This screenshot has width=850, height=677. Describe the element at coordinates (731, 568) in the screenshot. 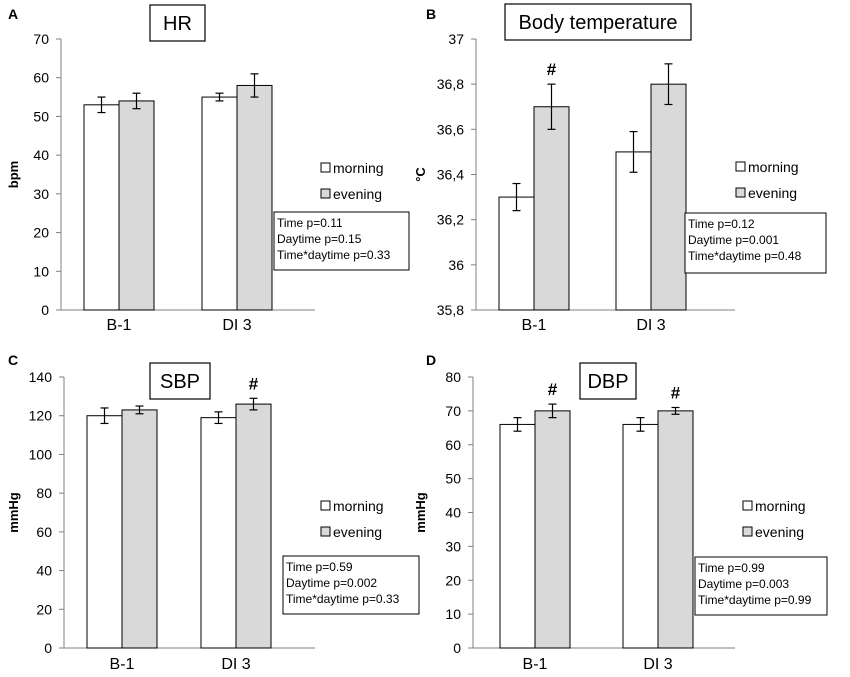

I see `stats-line: Time p=0.99` at that location.